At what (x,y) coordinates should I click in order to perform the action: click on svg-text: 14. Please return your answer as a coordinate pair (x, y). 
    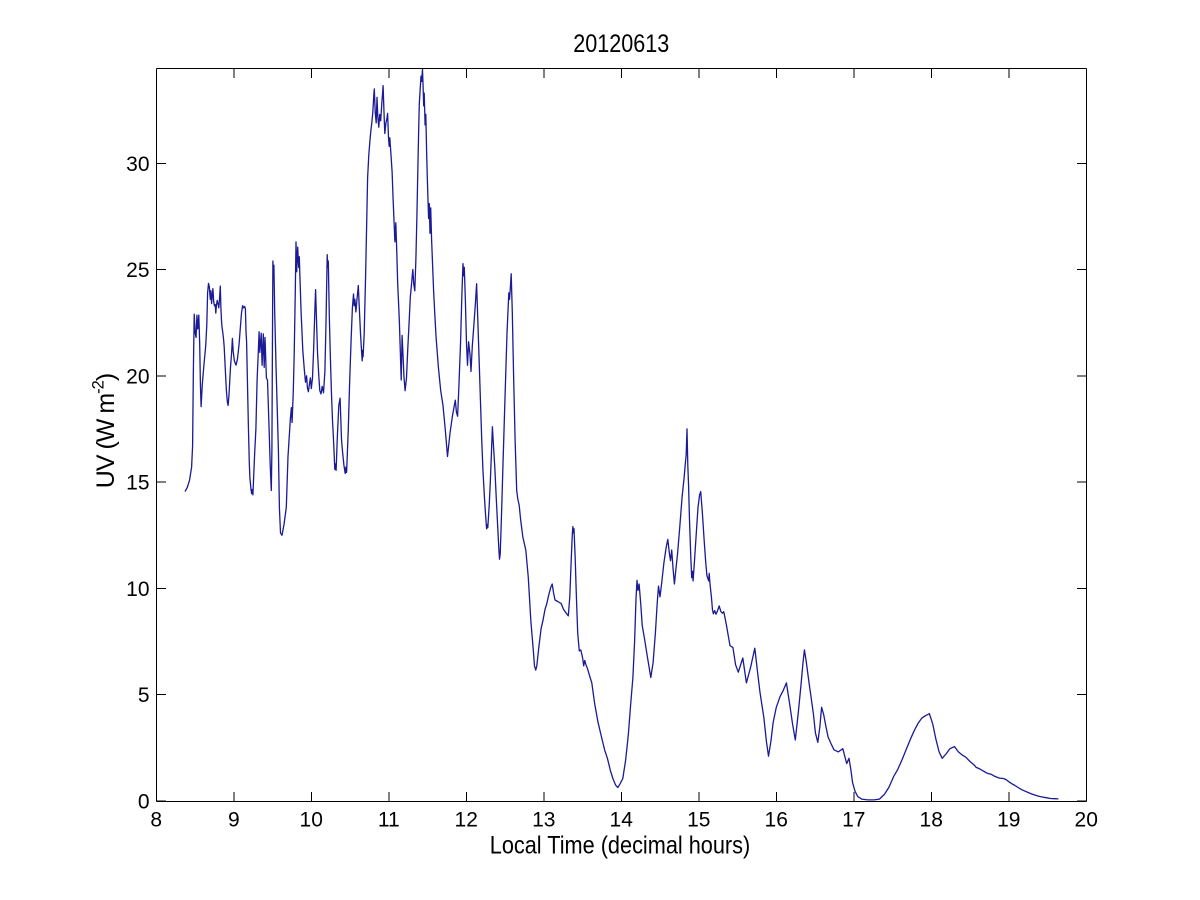
    Looking at the image, I should click on (622, 820).